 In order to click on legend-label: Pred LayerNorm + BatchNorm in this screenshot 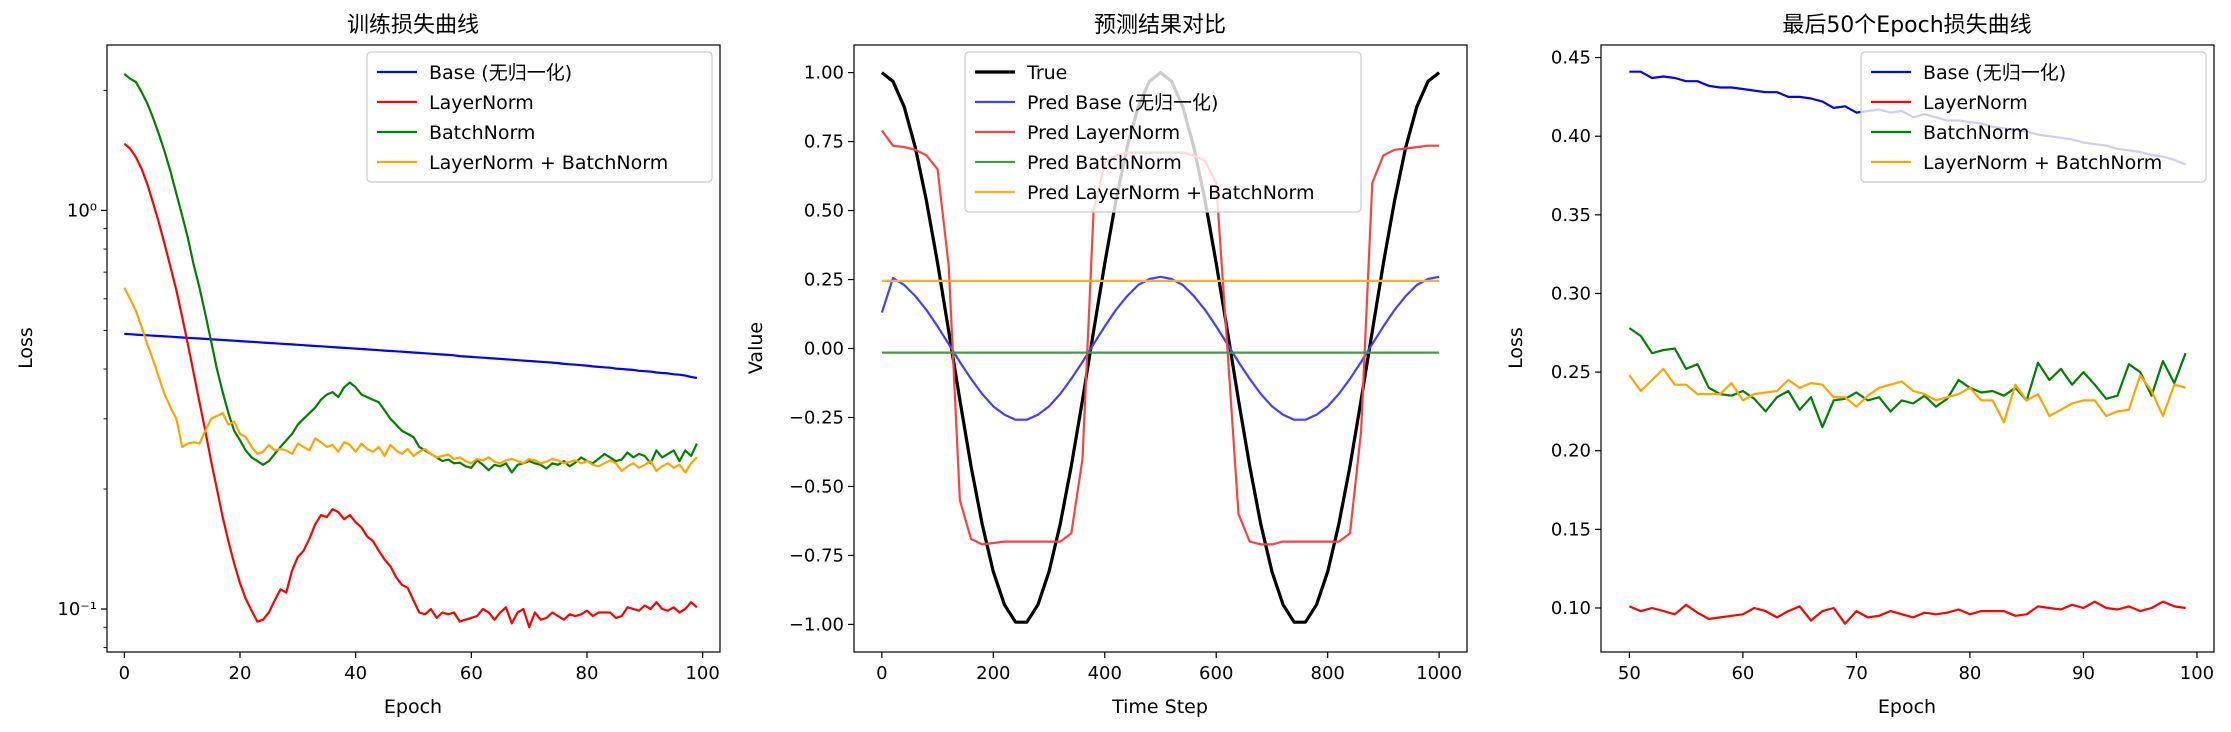, I will do `click(1171, 193)`.